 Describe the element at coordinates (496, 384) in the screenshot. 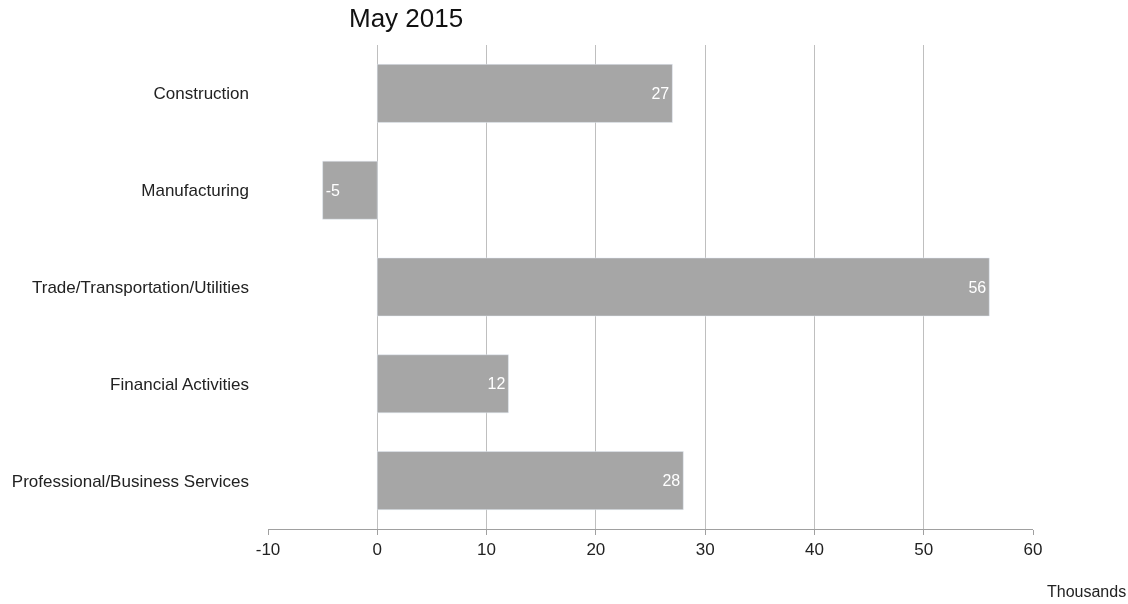

I see `data-label: 12` at that location.